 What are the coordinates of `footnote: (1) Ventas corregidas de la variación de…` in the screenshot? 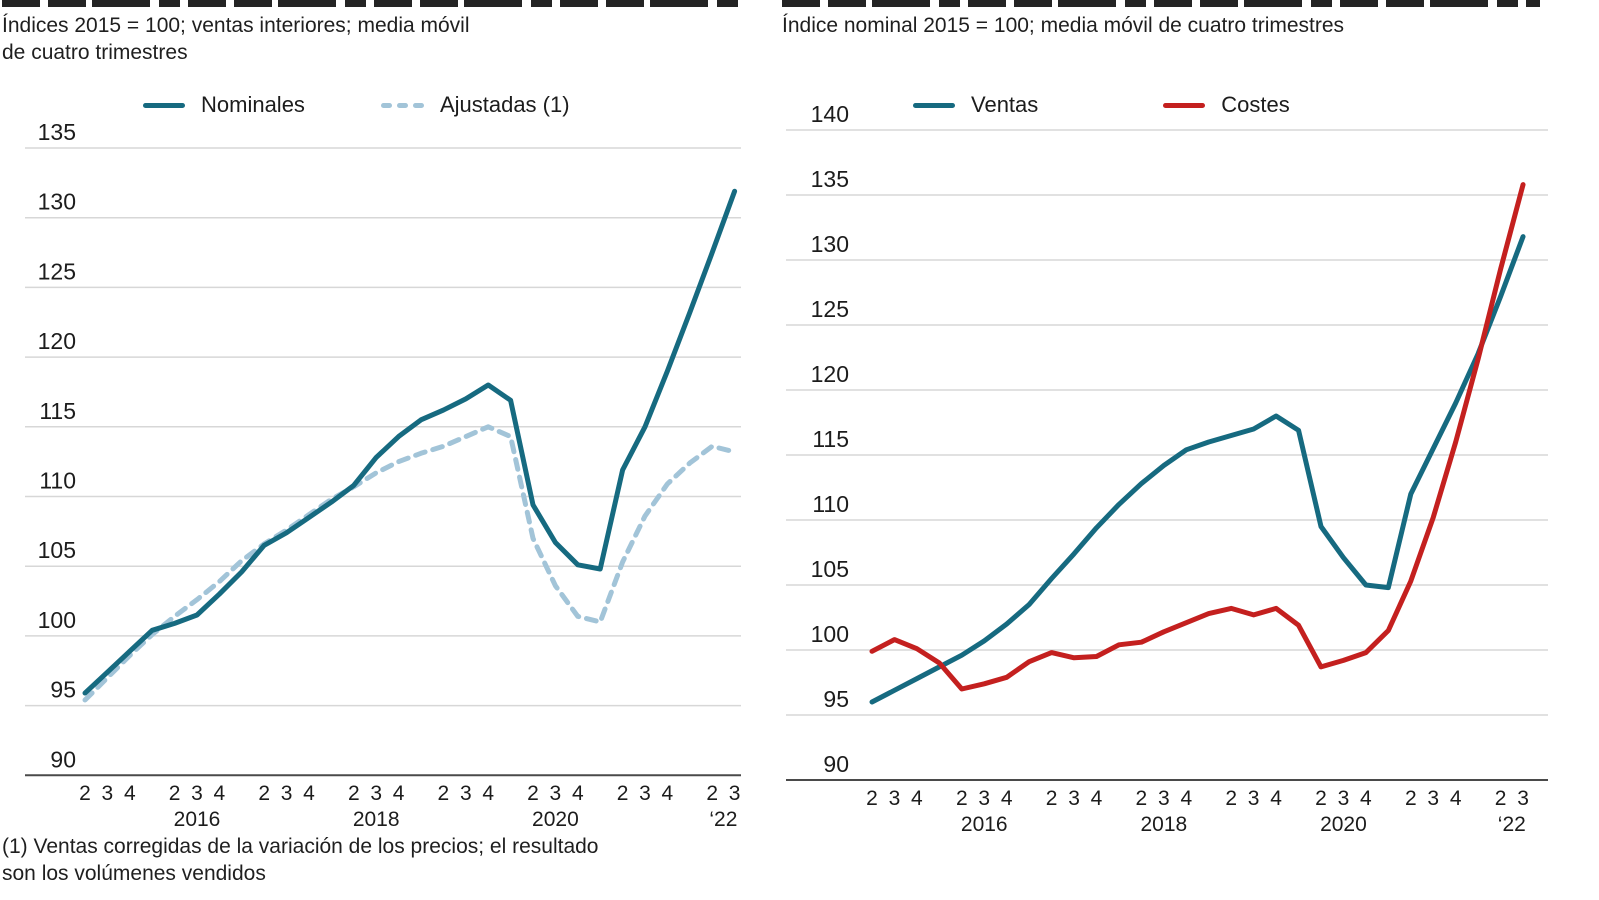 It's located at (387, 860).